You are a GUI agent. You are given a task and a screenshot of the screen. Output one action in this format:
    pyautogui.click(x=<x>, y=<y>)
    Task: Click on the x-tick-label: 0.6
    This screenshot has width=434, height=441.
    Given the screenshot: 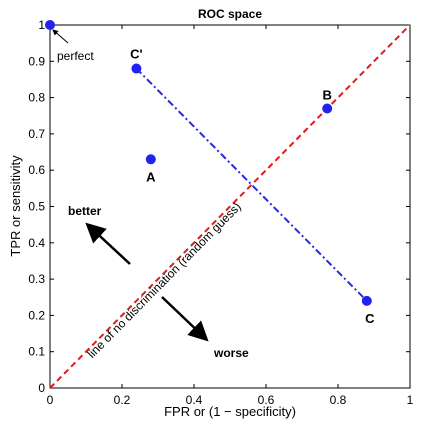 What is the action you would take?
    pyautogui.click(x=266, y=400)
    